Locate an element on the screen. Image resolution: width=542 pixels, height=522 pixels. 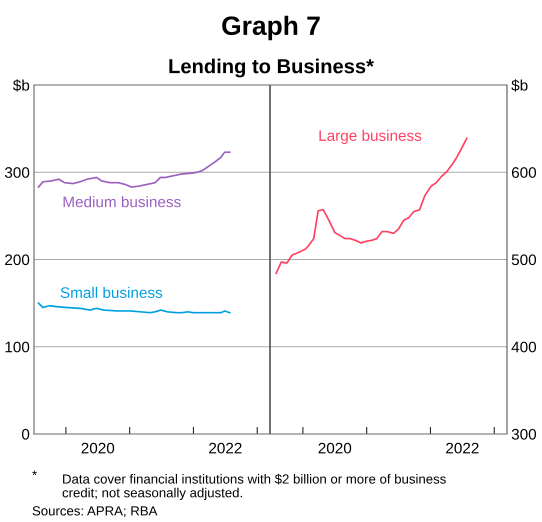
y-tick-label: 100 is located at coordinates (18, 347).